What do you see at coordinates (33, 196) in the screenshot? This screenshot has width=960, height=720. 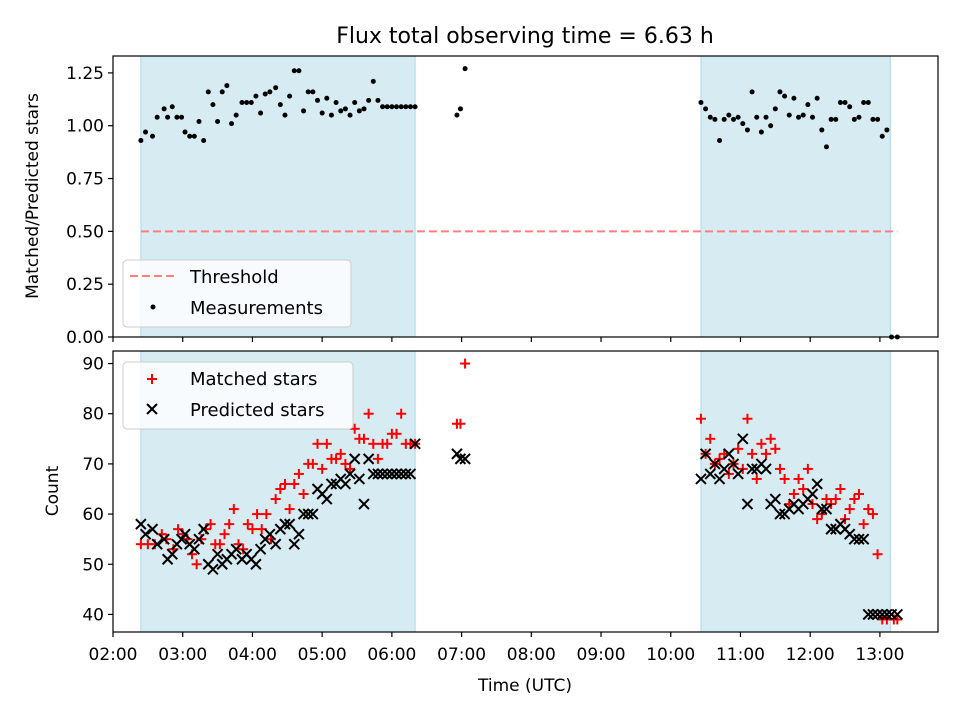 I see `top-ylabel: Matched/Predicted stars` at bounding box center [33, 196].